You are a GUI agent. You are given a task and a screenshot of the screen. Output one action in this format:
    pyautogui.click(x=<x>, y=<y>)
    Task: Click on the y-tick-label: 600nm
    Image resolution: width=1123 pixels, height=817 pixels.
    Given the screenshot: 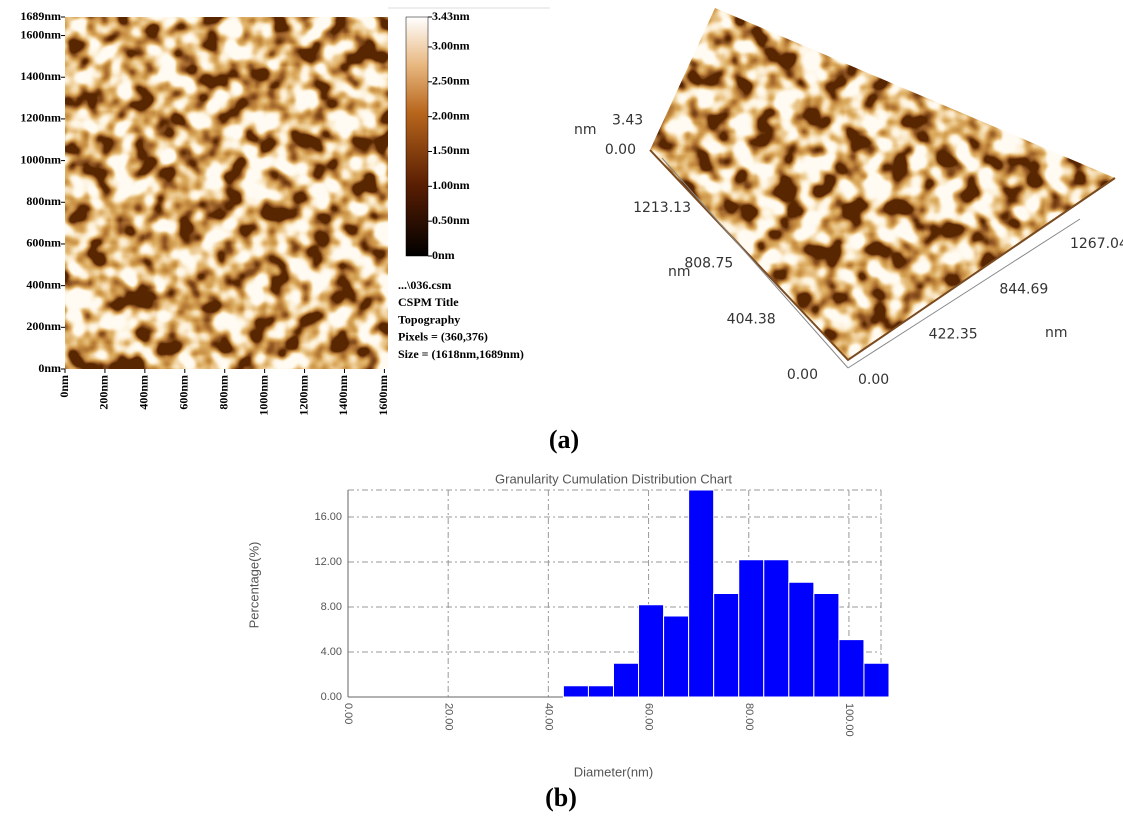 What is the action you would take?
    pyautogui.click(x=43, y=243)
    